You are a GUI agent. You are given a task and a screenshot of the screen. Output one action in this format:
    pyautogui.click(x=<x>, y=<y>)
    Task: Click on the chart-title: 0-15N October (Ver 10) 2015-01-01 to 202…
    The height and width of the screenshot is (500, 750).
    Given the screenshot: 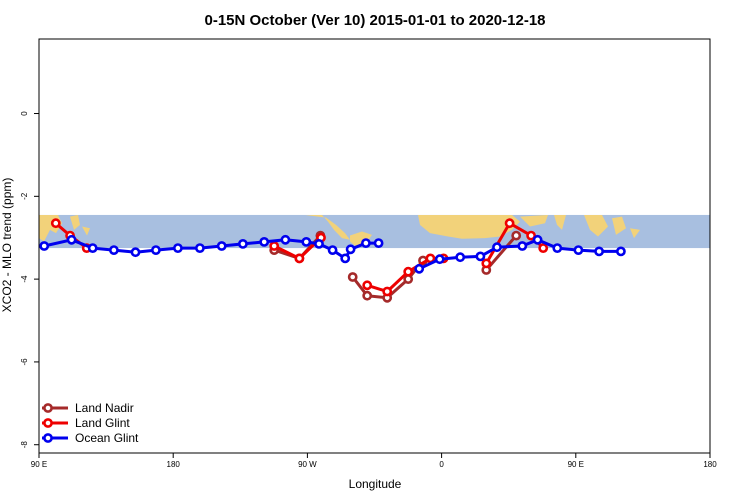 What is the action you would take?
    pyautogui.click(x=374, y=20)
    